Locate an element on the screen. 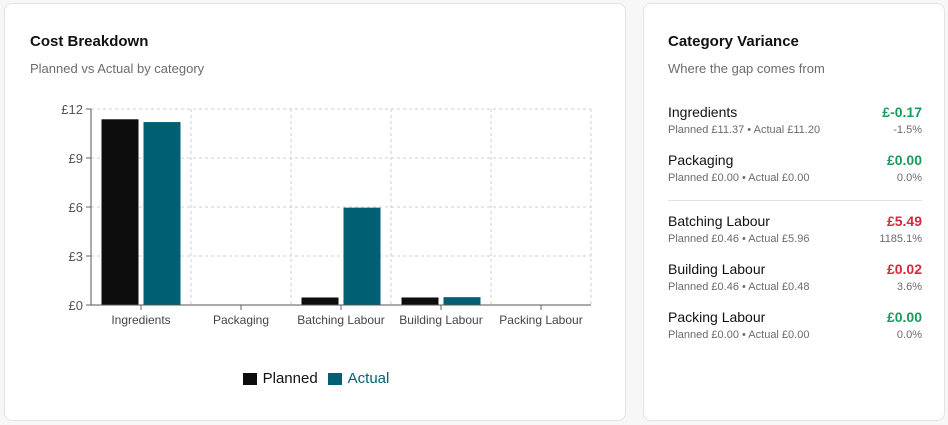 The width and height of the screenshot is (948, 425). variance-name: Building Labour is located at coordinates (717, 269).